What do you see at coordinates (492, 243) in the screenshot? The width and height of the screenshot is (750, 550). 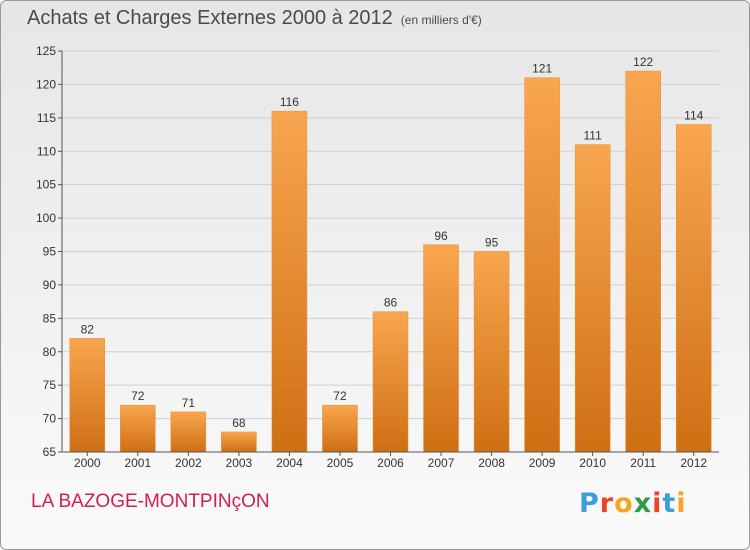 I see `data-label: 95` at bounding box center [492, 243].